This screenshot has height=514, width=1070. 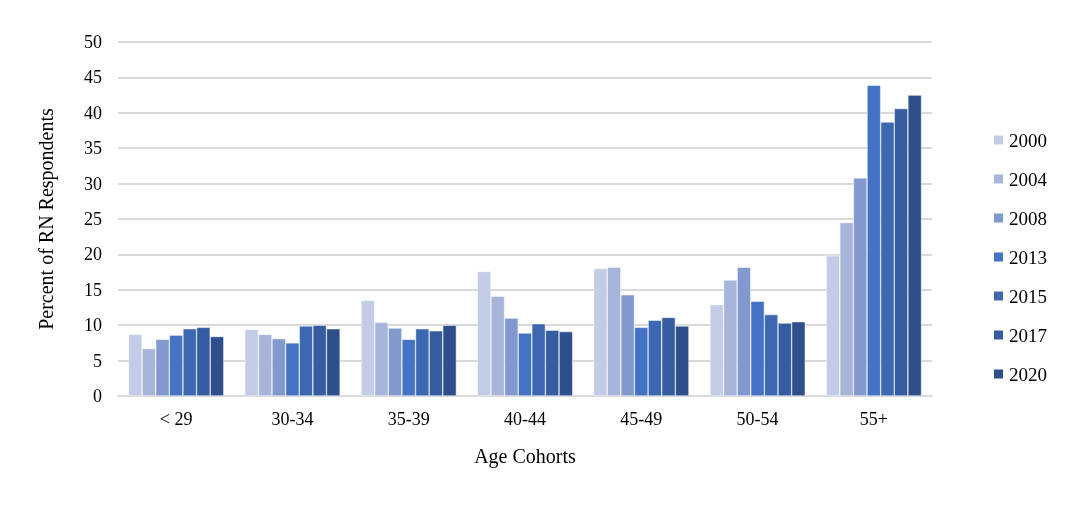 I want to click on legend-label: 2017, so click(x=1028, y=335).